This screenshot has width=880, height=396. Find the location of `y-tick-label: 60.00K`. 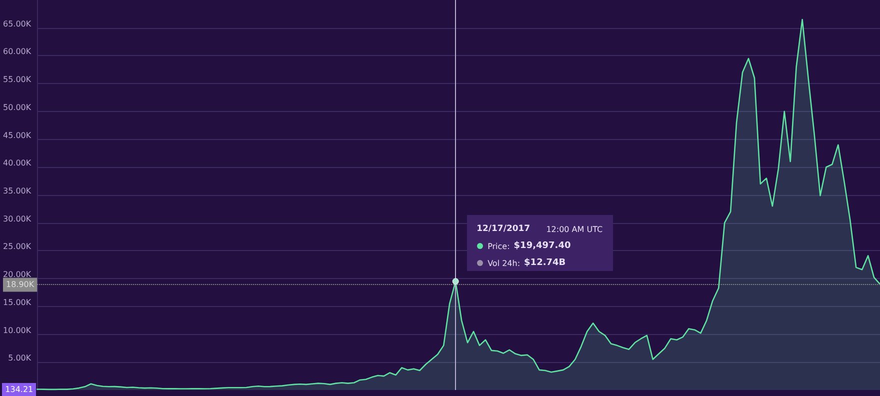

y-tick-label: 60.00K is located at coordinates (17, 51).